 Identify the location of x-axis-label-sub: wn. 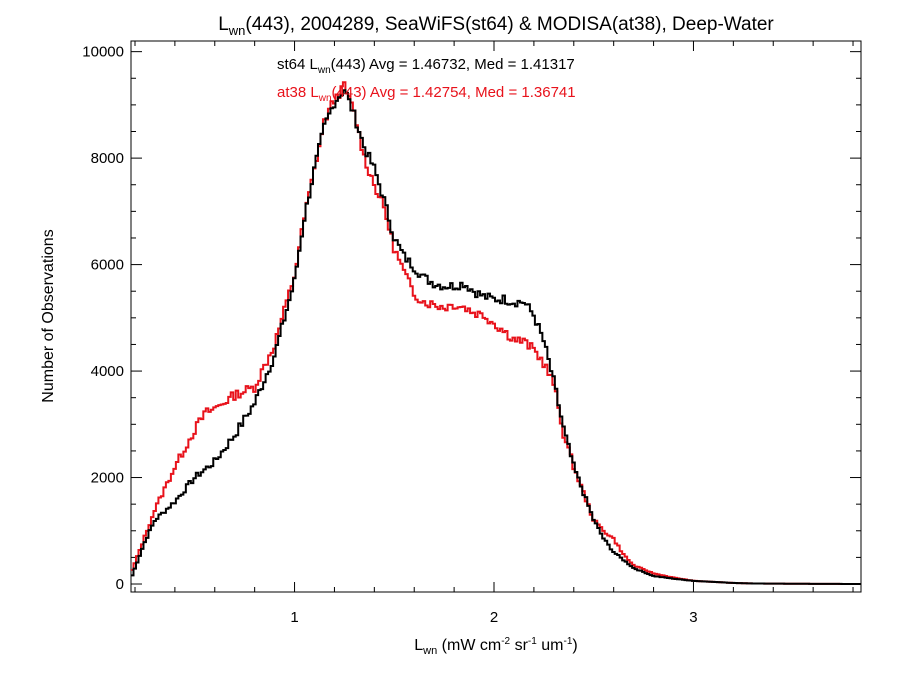
(429, 651).